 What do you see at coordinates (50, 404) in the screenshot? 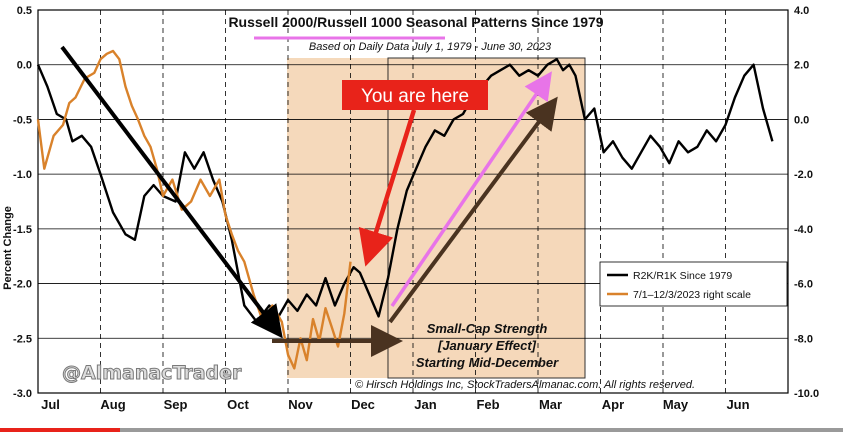
I see `month-label: Jul` at bounding box center [50, 404].